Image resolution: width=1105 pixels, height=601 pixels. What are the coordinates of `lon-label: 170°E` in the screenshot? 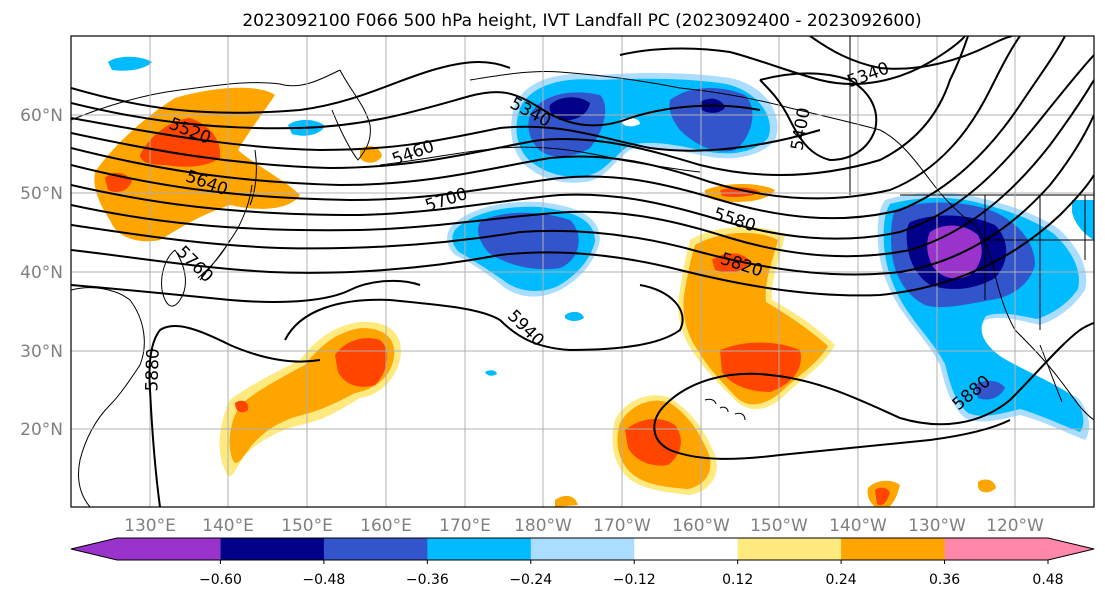 It's located at (465, 526).